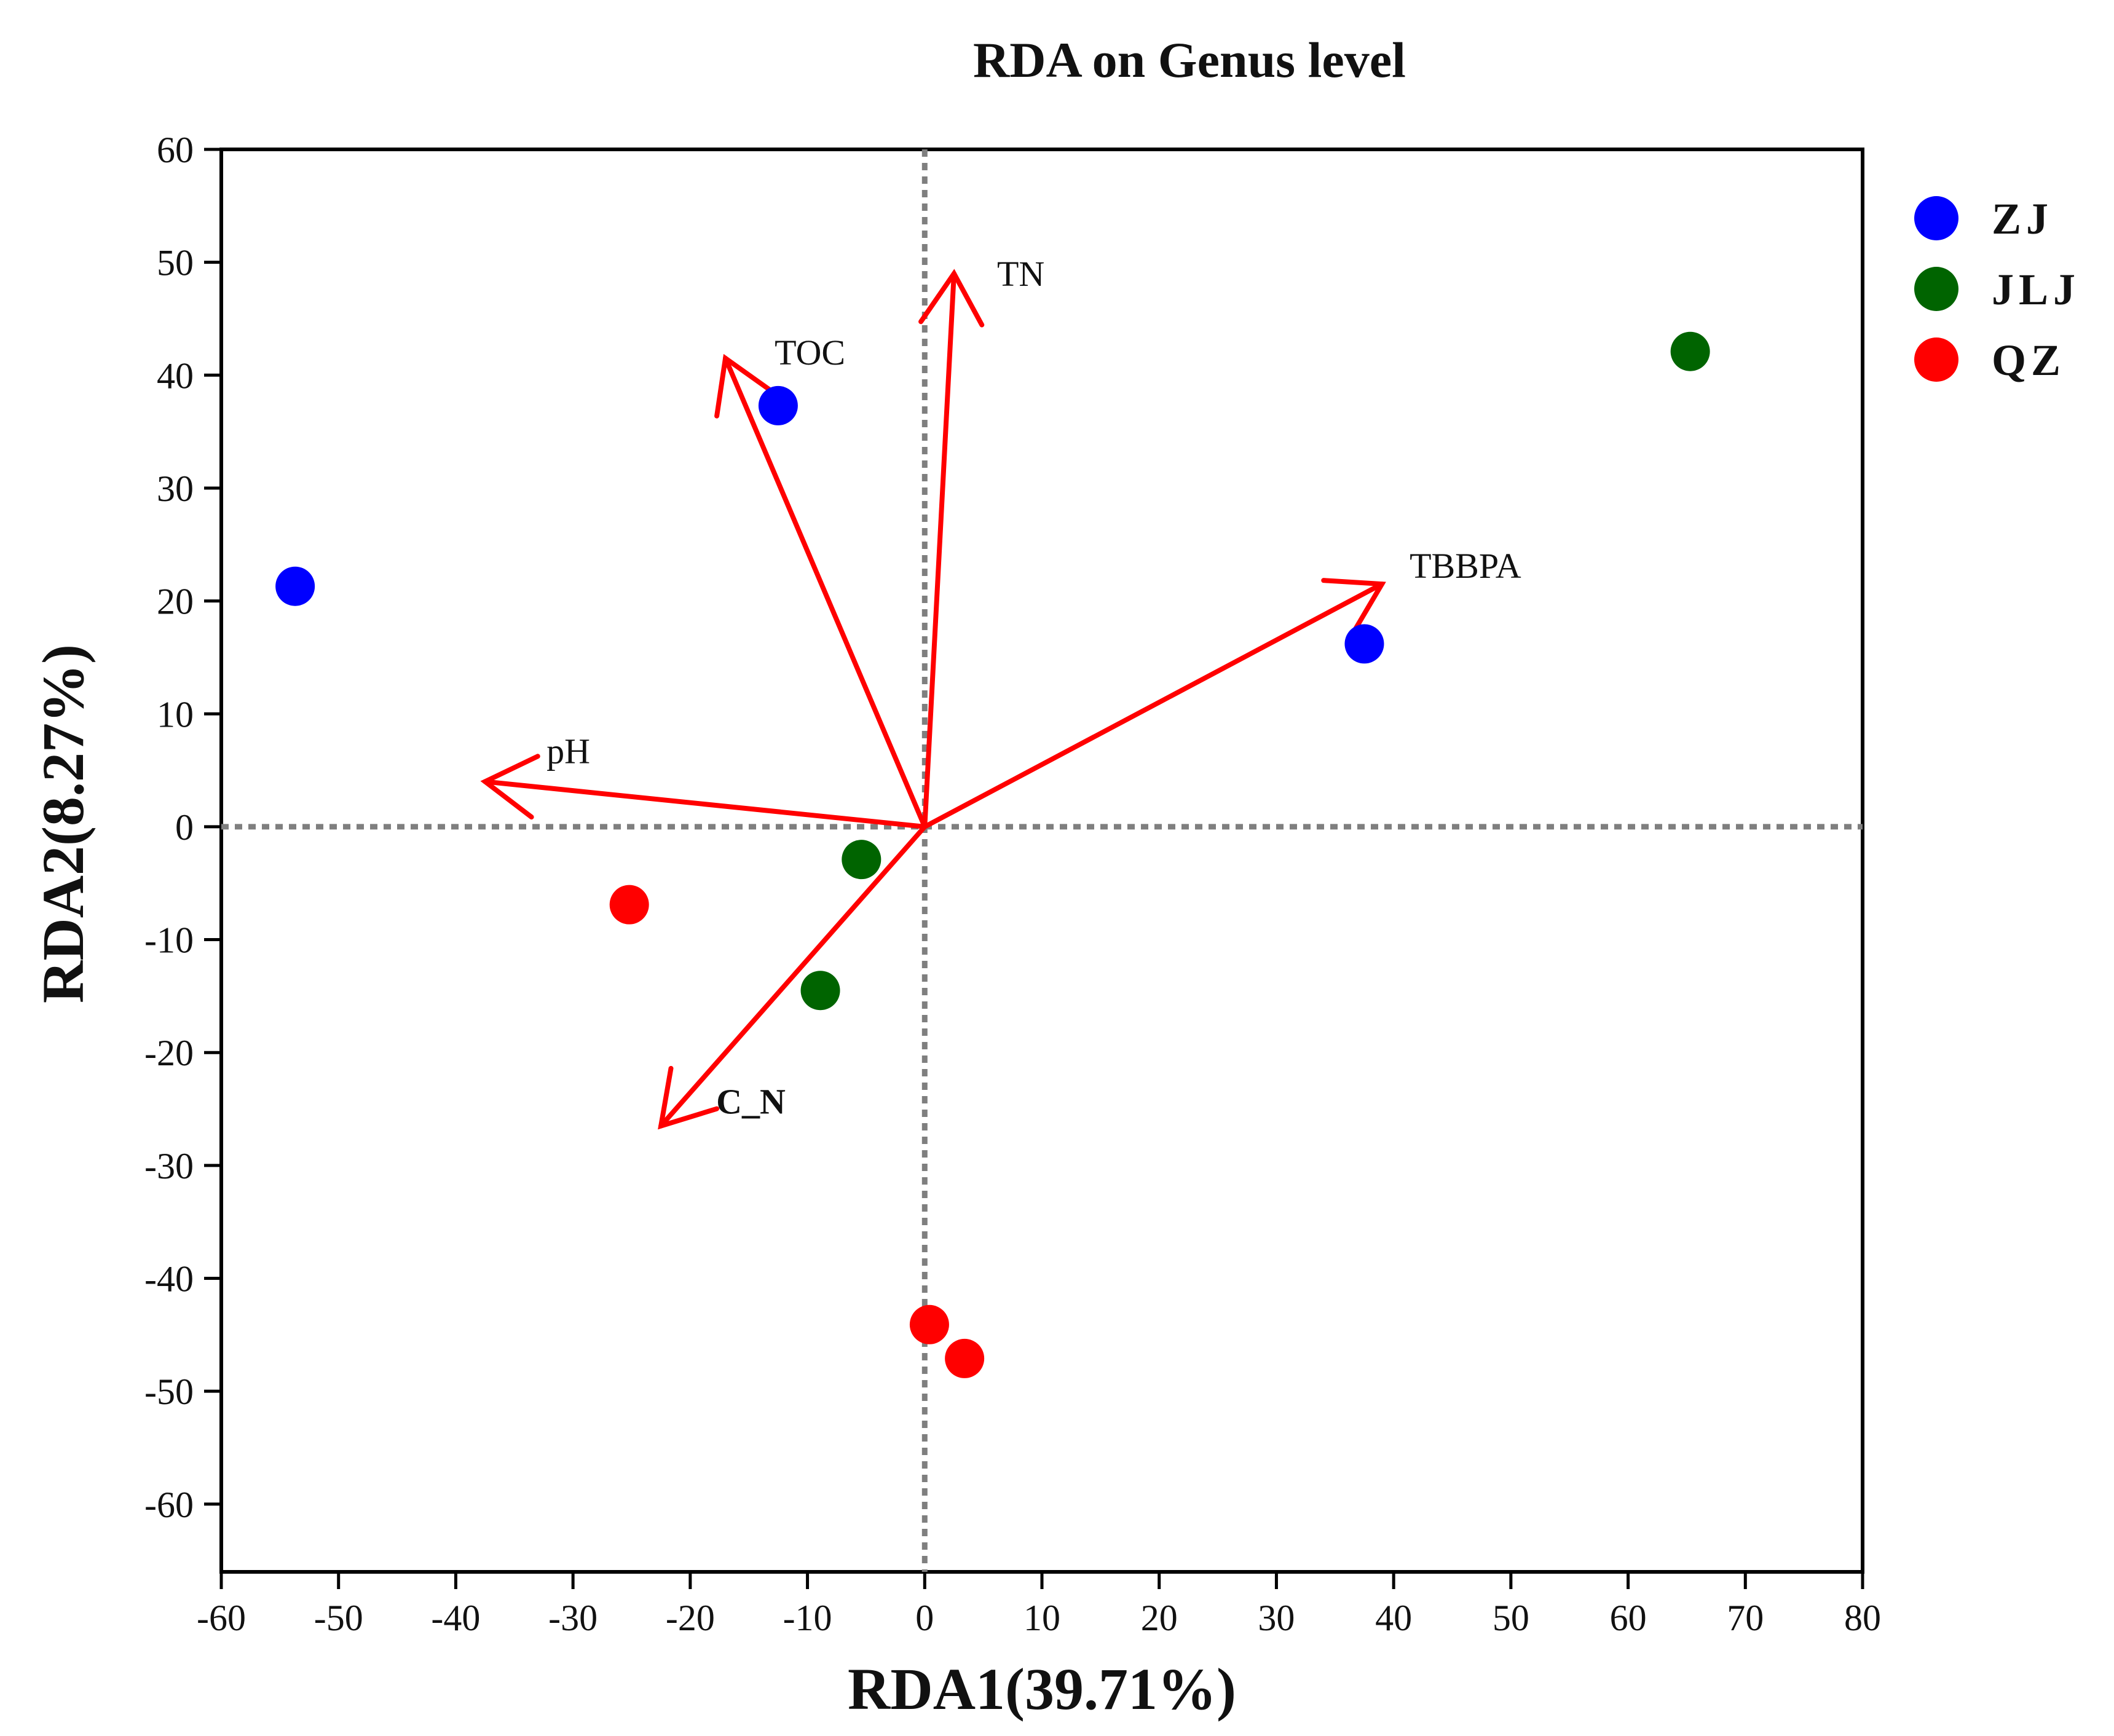 The width and height of the screenshot is (2114, 1736). Describe the element at coordinates (1628, 1618) in the screenshot. I see `x-tick-label: 60` at that location.